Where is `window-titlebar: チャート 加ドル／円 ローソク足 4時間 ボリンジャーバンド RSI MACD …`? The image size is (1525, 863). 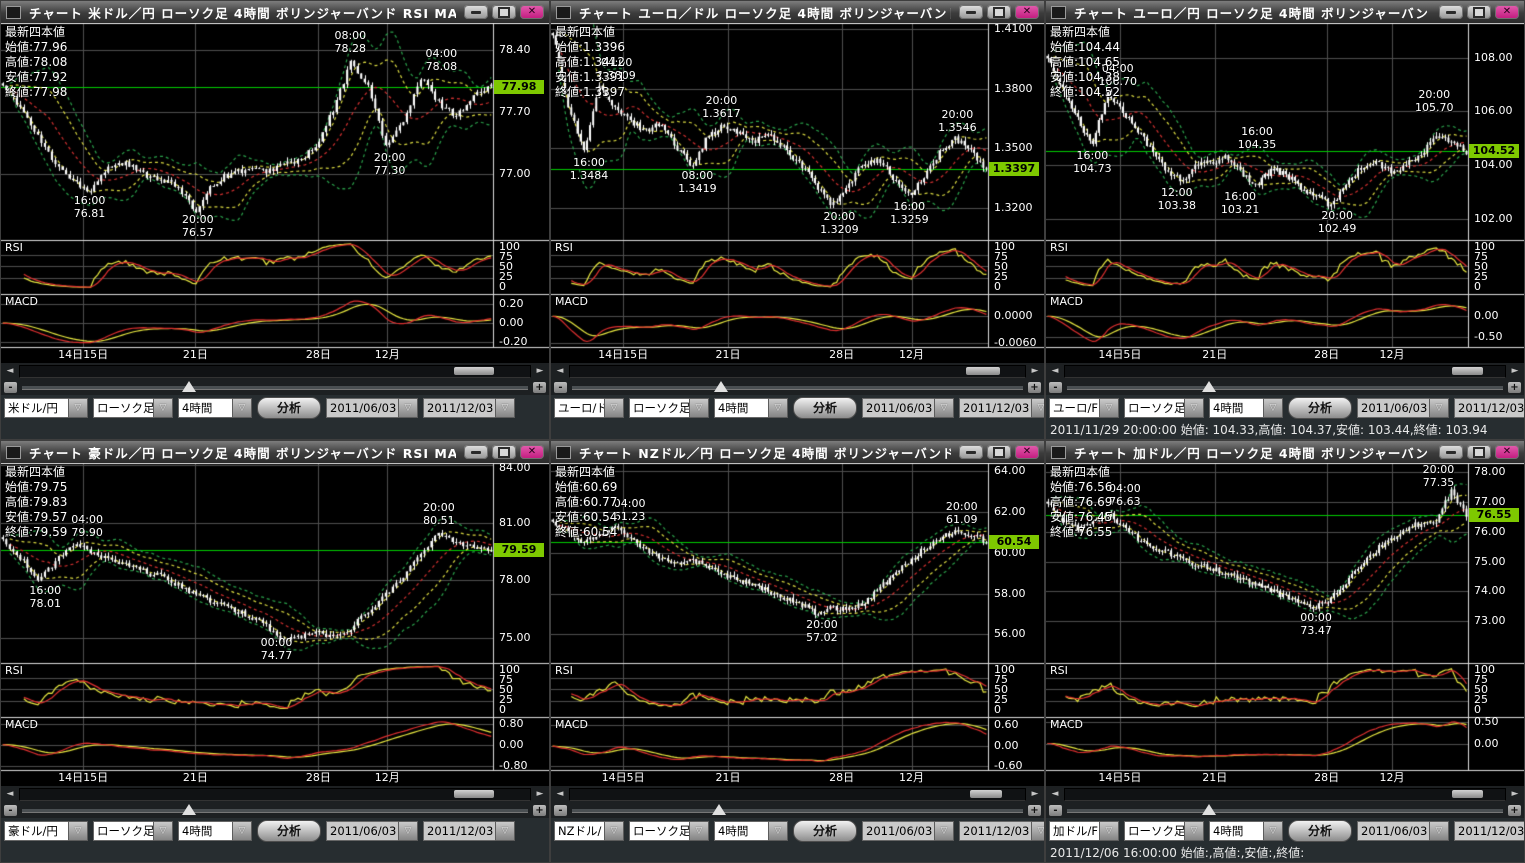
window-titlebar: チャート 加ドル／円 ローソク足 4時間 ボリンジャーバンド RSI MACD … is located at coordinates (1285, 452).